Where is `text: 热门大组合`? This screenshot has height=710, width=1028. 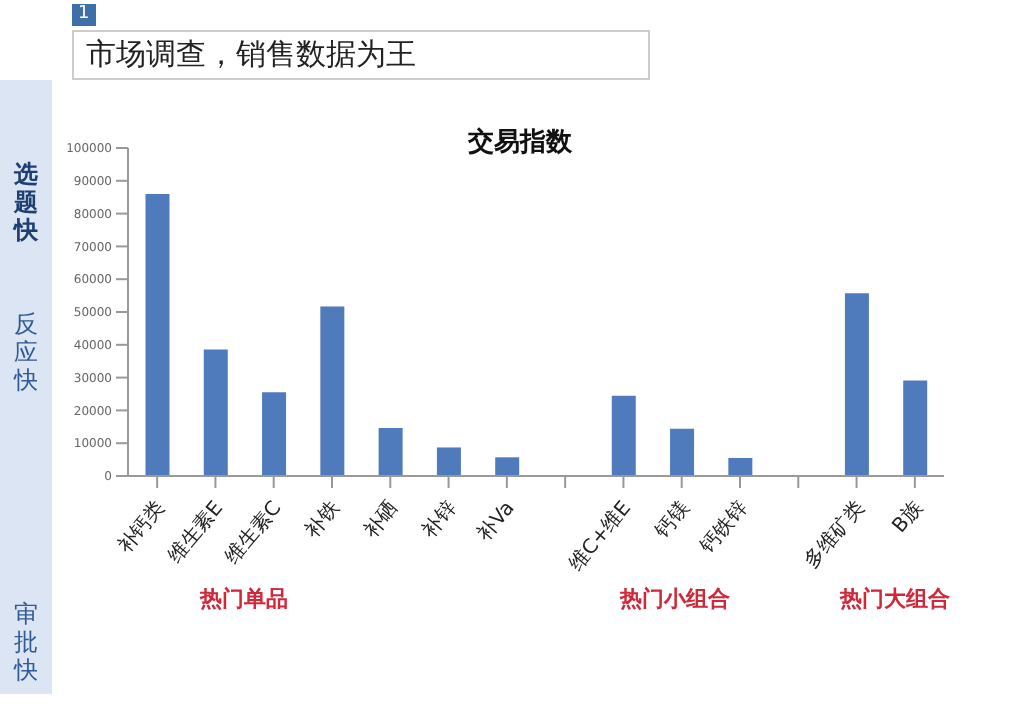
text: 热门大组合 is located at coordinates (895, 599).